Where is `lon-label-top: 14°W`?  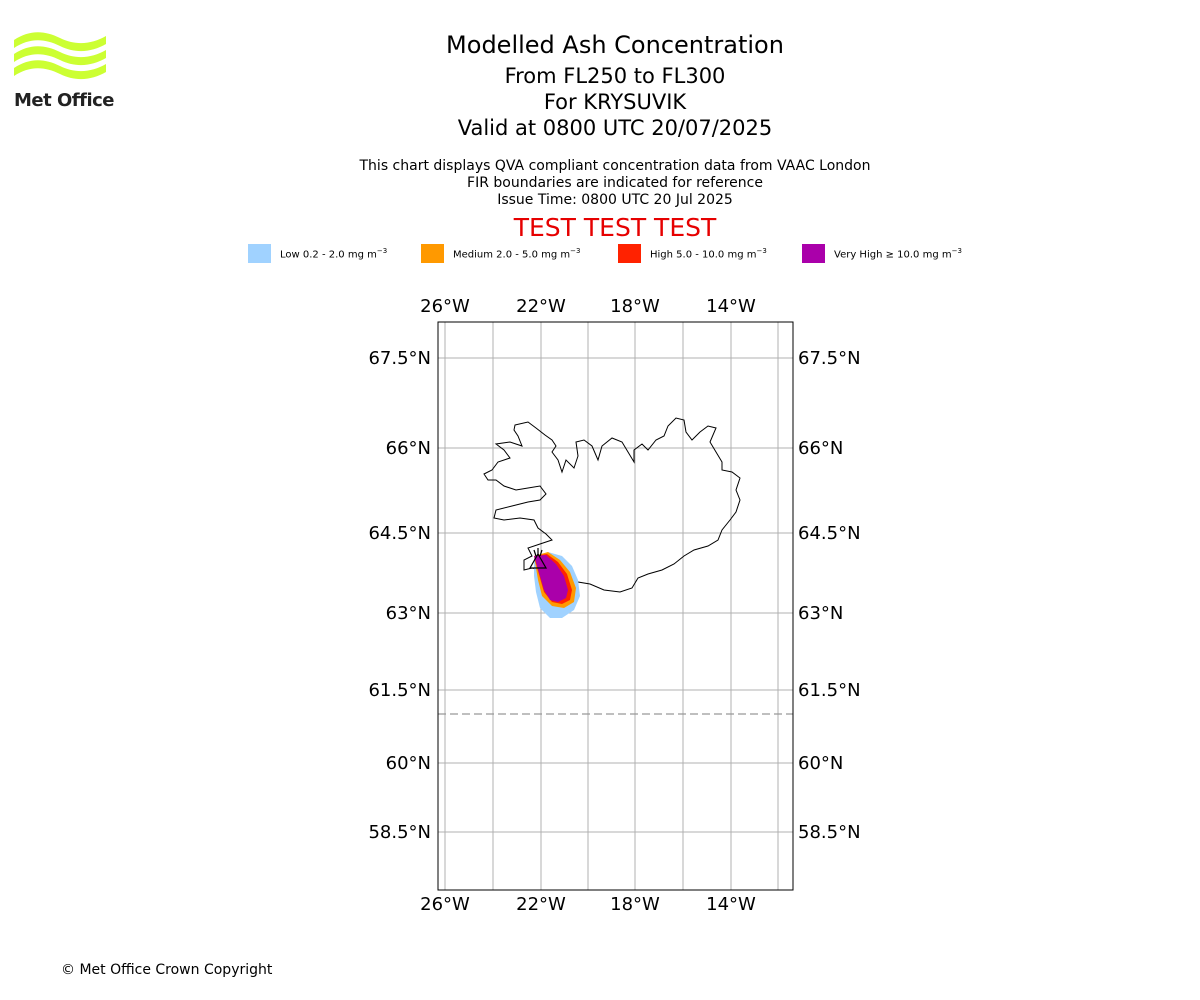
lon-label-top: 14°W is located at coordinates (731, 306).